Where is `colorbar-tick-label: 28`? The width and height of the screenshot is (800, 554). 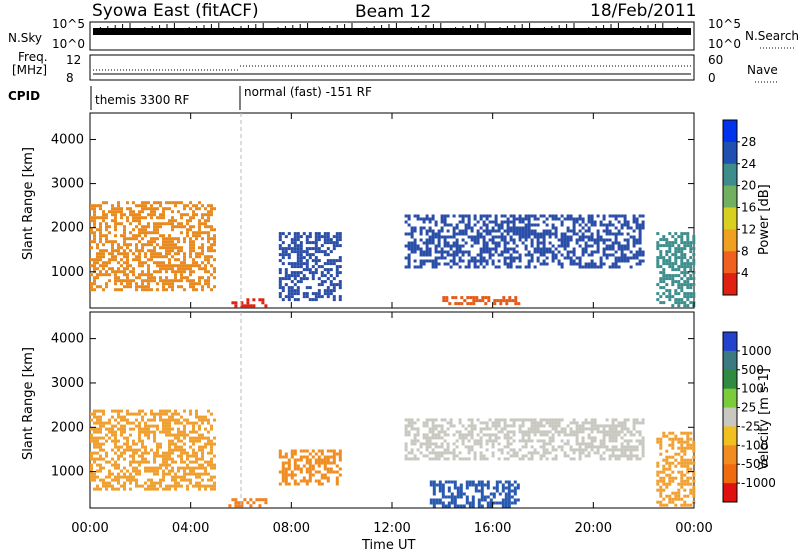 colorbar-tick-label: 28 is located at coordinates (748, 142).